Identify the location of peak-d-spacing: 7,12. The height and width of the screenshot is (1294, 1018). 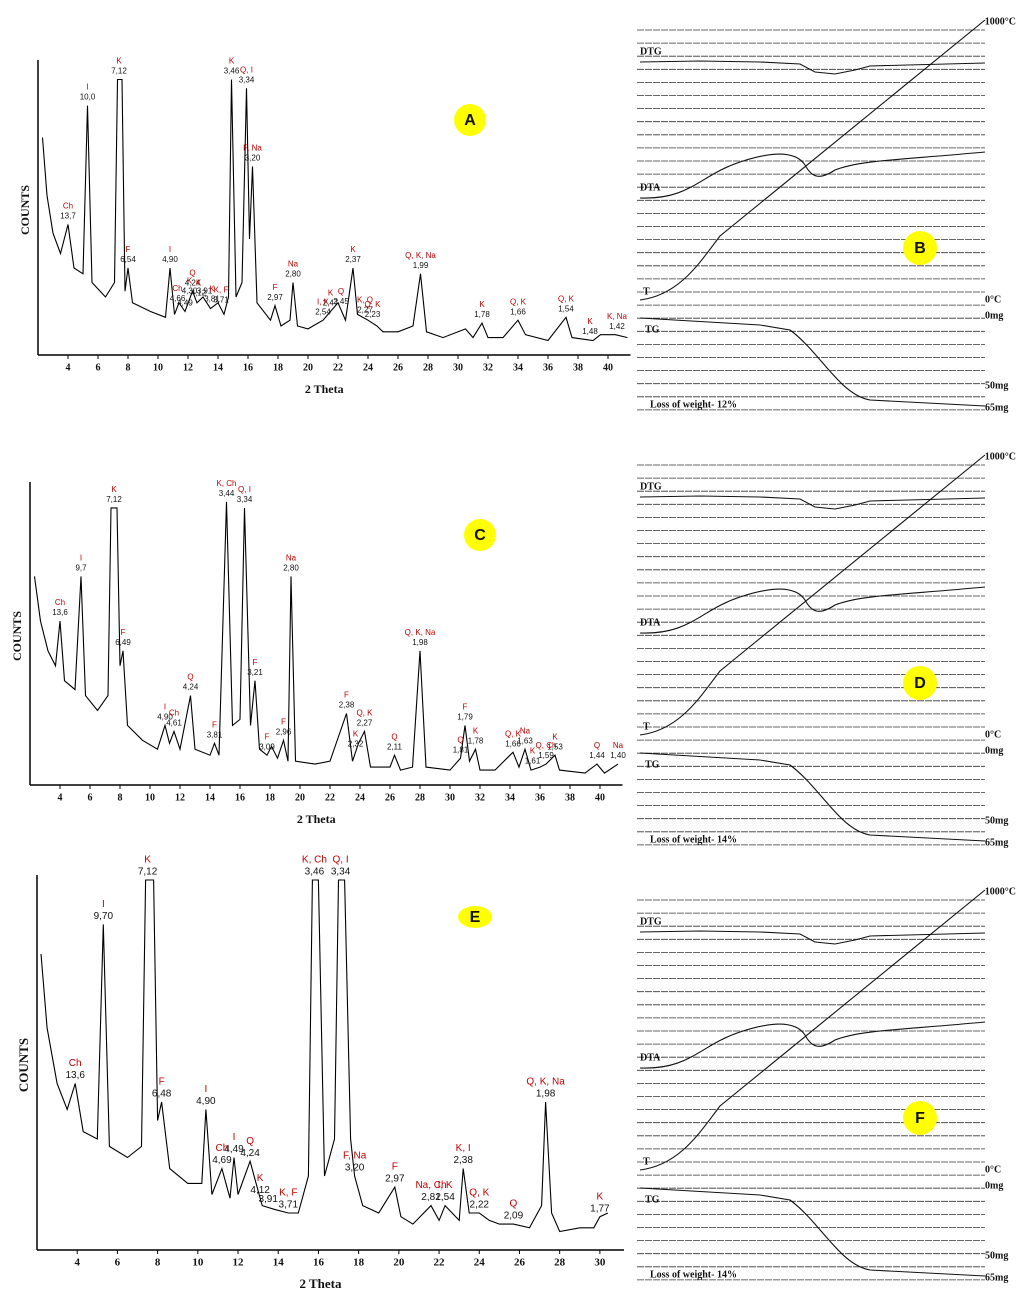
(148, 872).